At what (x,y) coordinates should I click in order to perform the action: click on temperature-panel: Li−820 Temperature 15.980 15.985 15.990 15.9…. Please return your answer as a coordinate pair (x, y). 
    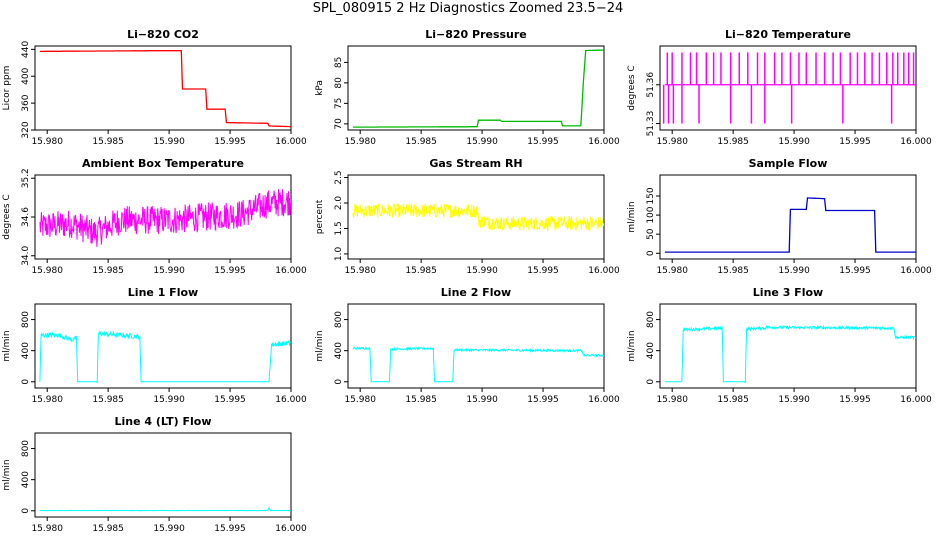
    Looking at the image, I should click on (779, 87).